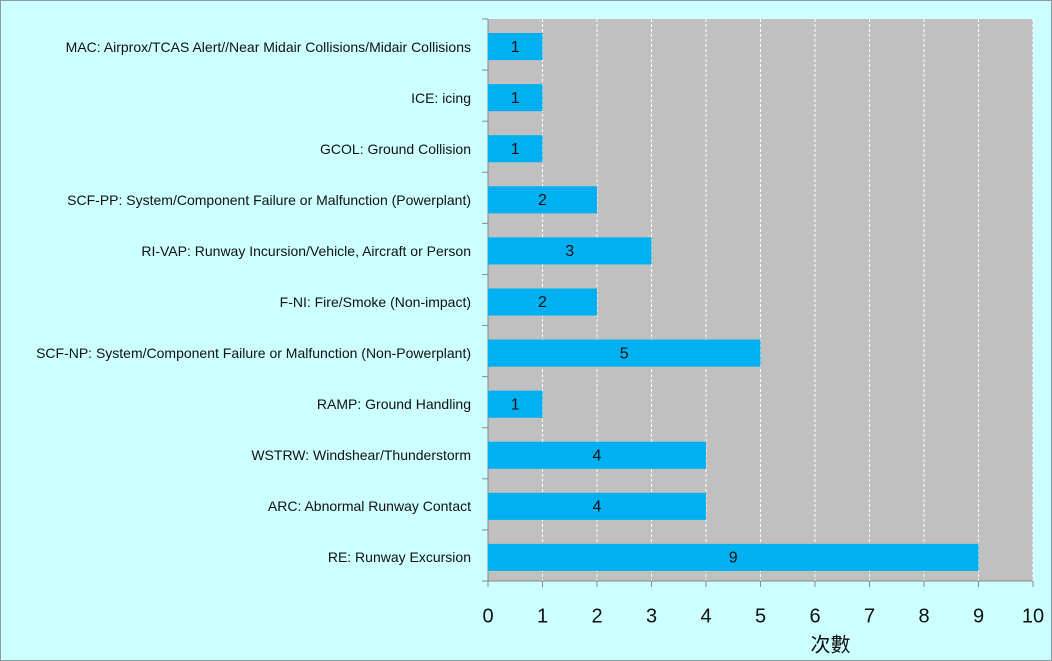  What do you see at coordinates (1033, 616) in the screenshot?
I see `x-tick-label: 10` at bounding box center [1033, 616].